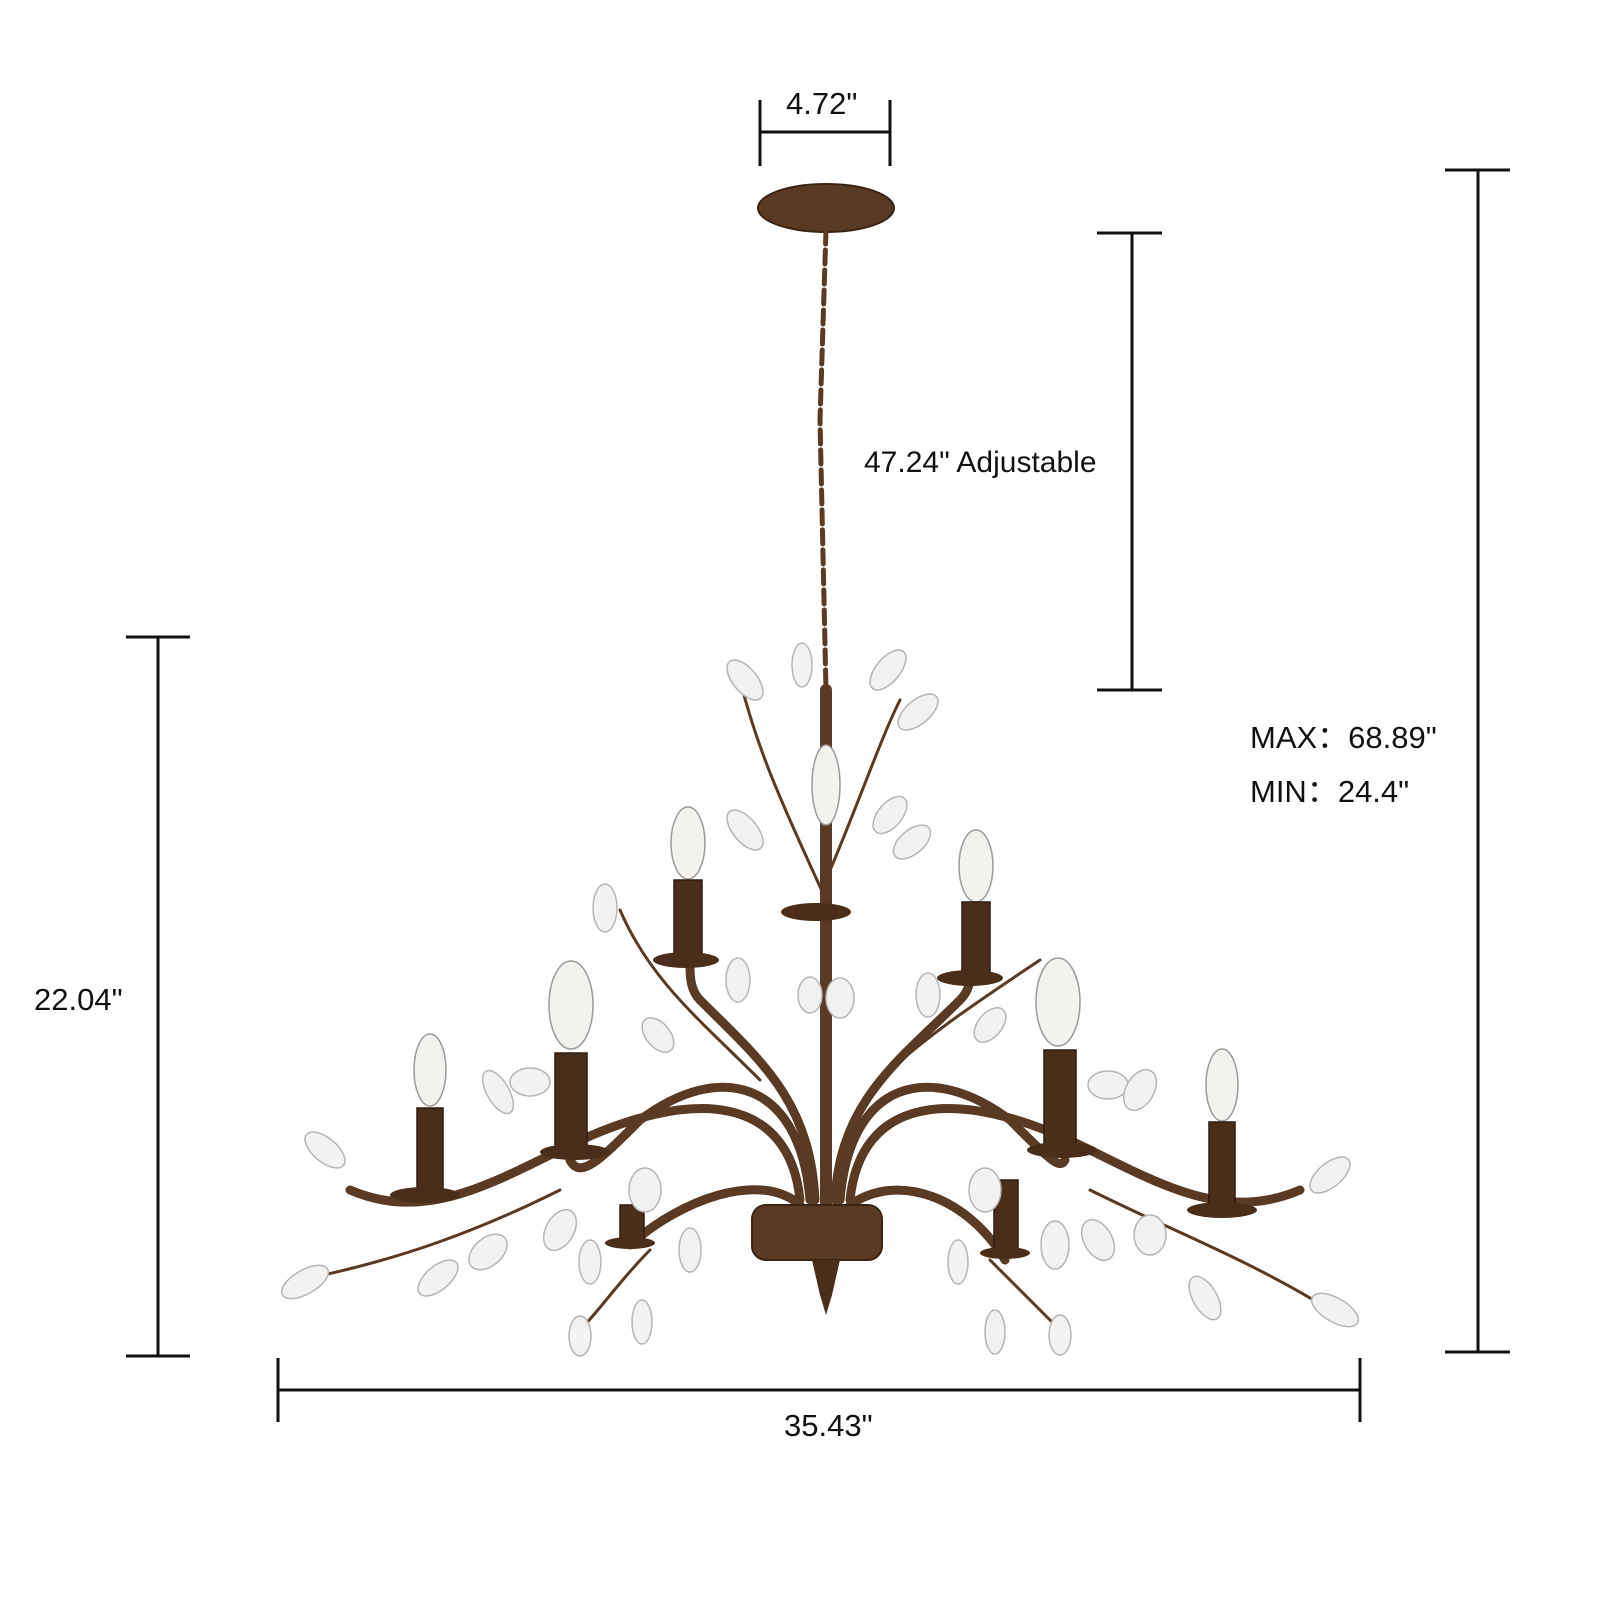  What do you see at coordinates (822, 103) in the screenshot?
I see `canopy-width-label: 4.72"` at bounding box center [822, 103].